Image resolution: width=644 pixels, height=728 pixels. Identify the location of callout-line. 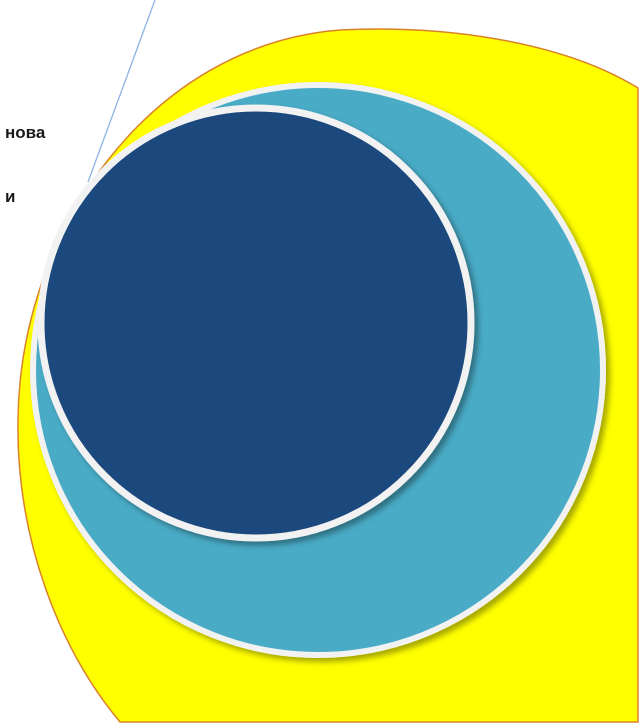
(121, 91).